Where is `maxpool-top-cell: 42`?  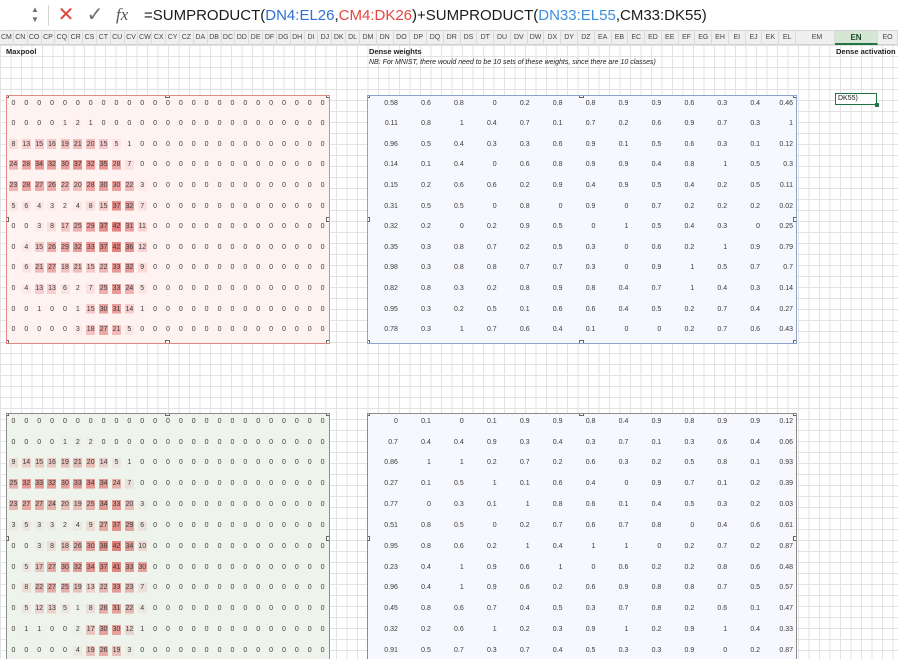
maxpool-top-cell: 42 is located at coordinates (116, 250).